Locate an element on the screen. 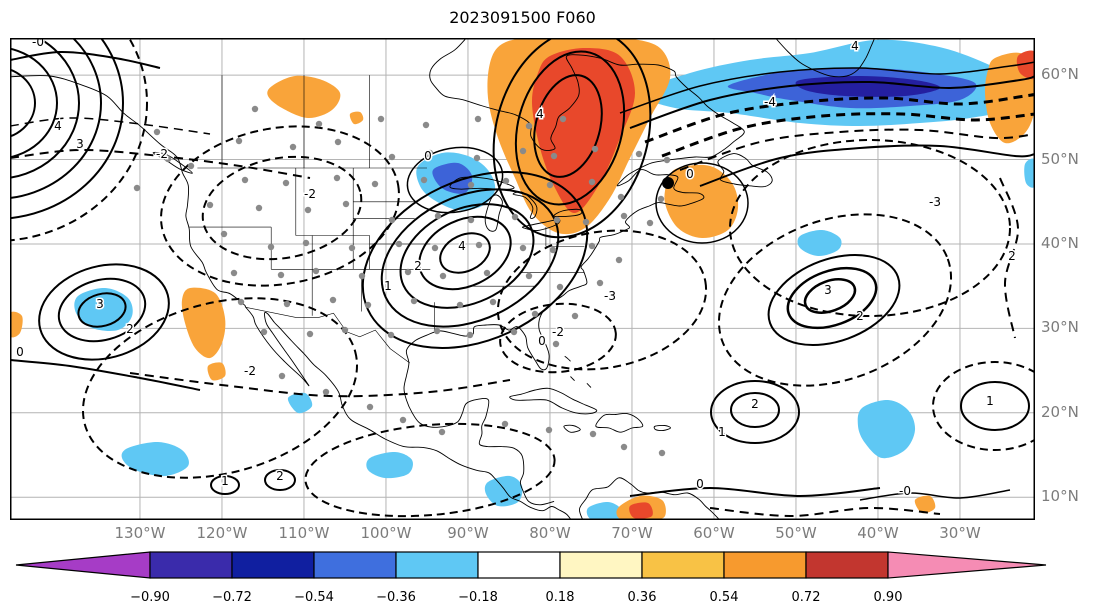 The width and height of the screenshot is (1102, 613). y-tick-label: 60°N is located at coordinates (1060, 74).